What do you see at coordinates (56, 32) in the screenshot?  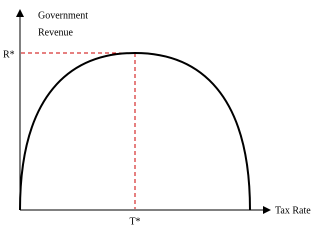 I see `y-axis-label: Revenue` at bounding box center [56, 32].